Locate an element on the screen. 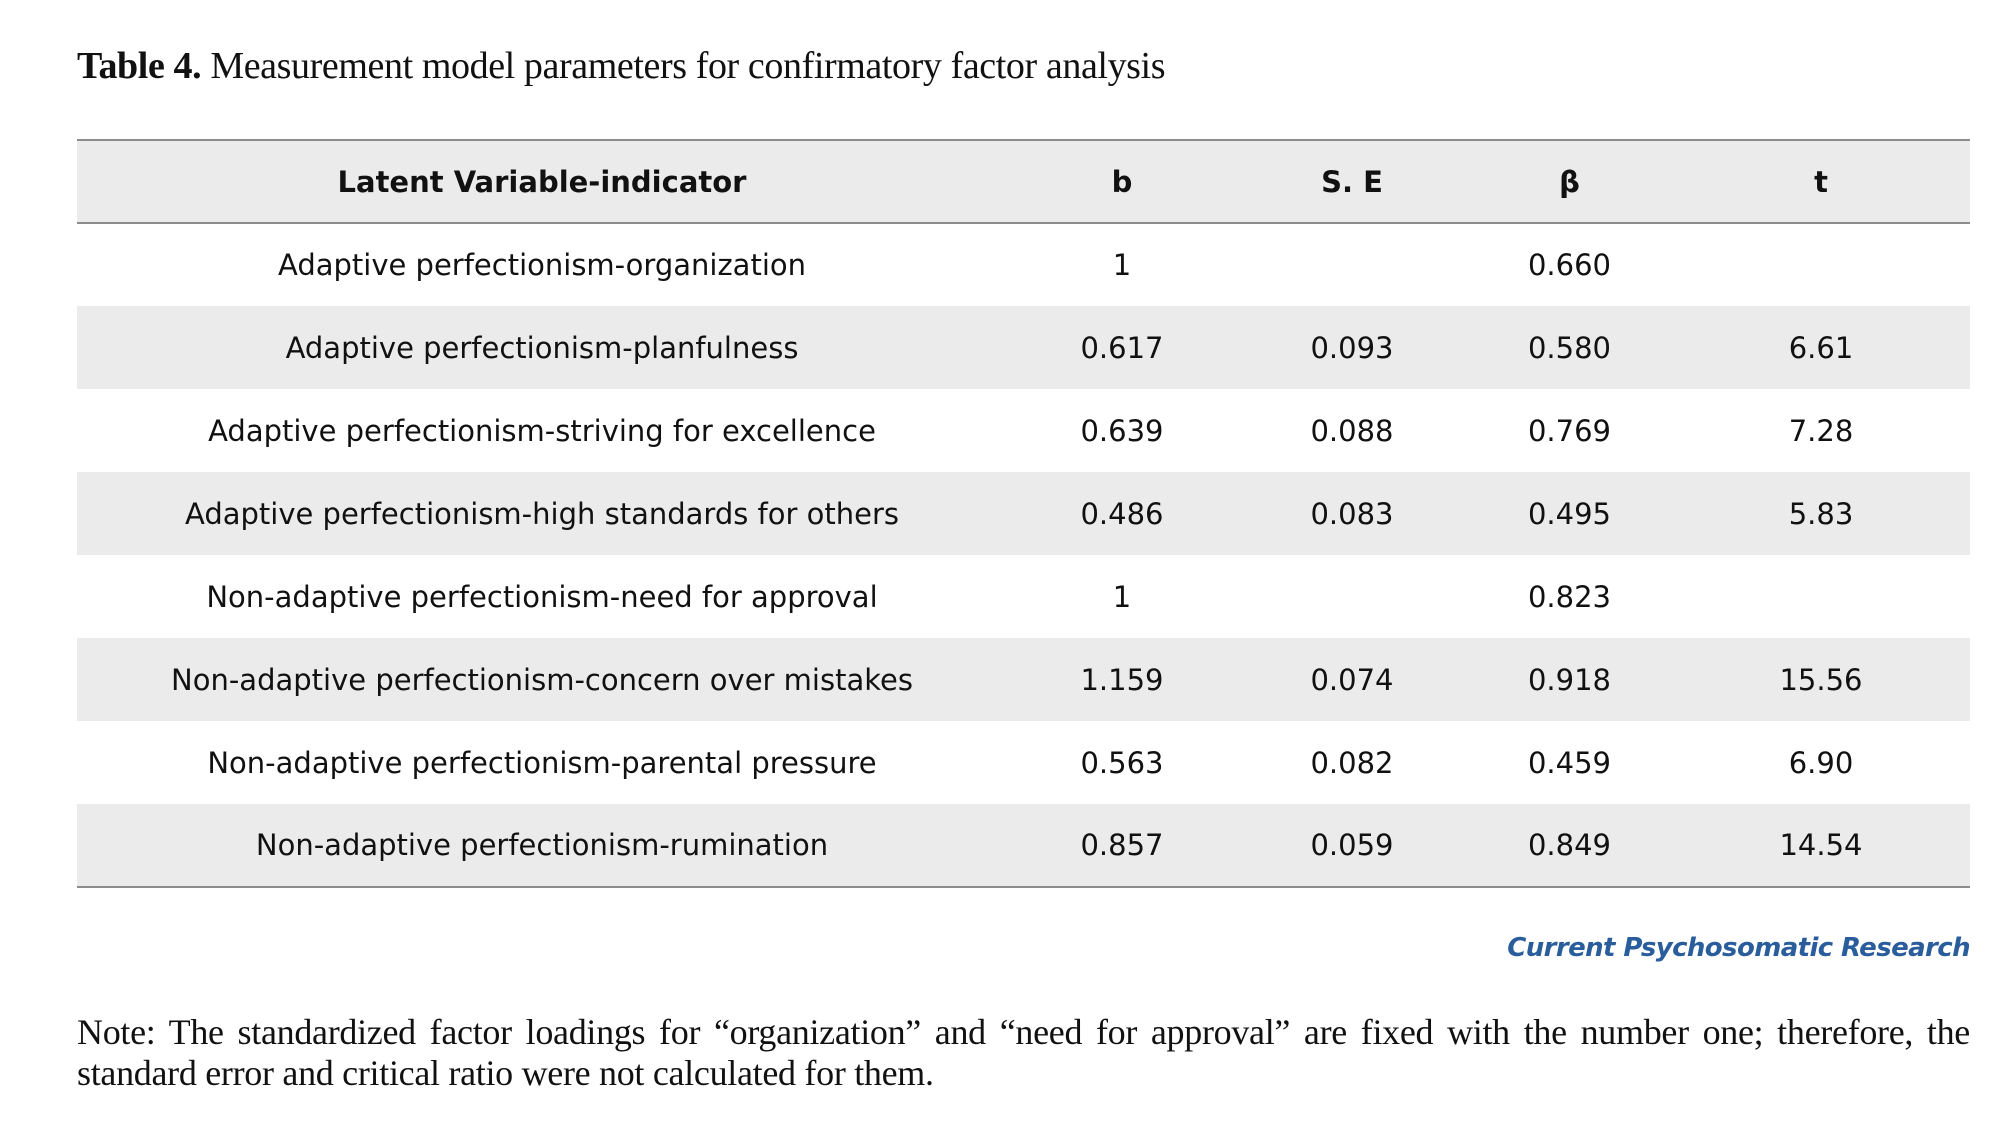  column-header-beta: β is located at coordinates (1569, 181).